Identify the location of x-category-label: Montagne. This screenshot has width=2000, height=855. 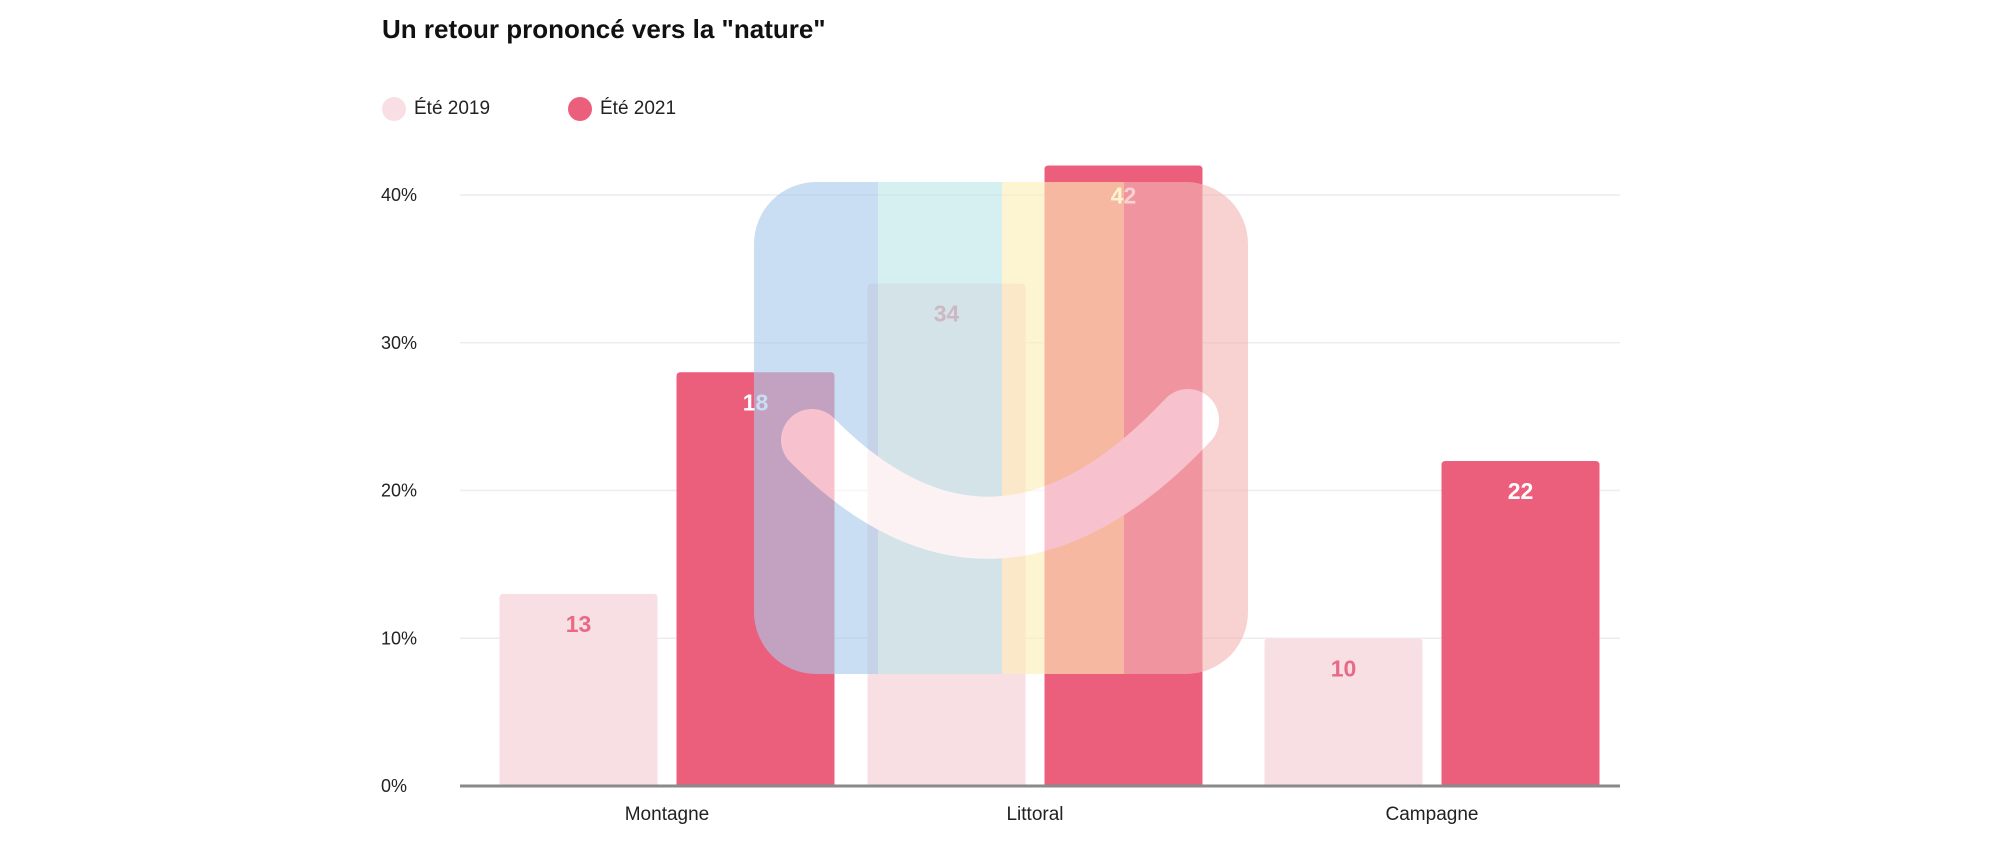
(667, 814).